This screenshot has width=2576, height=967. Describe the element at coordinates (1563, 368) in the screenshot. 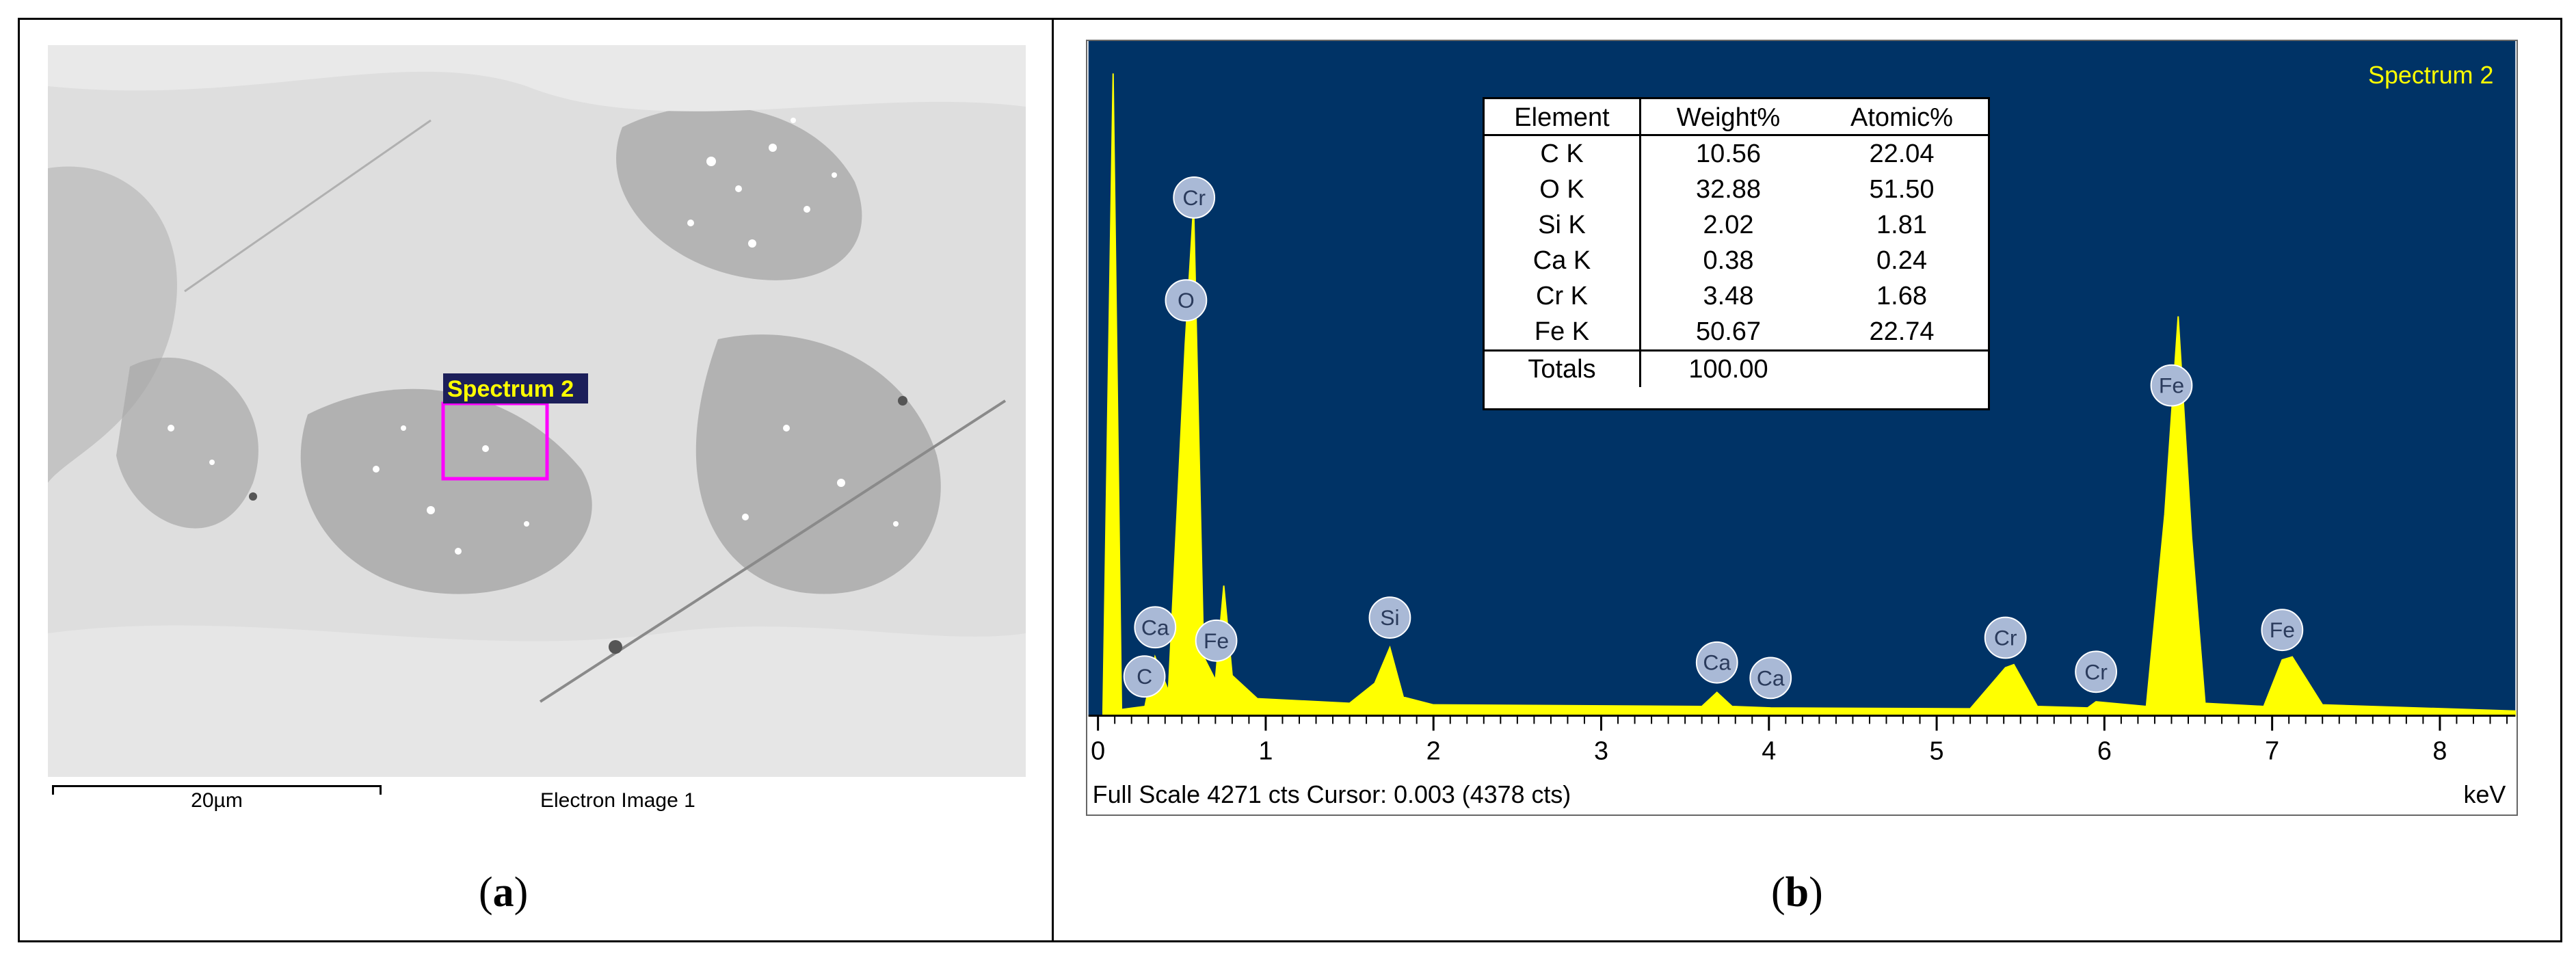

I see `cell-totals-label: Totals` at that location.